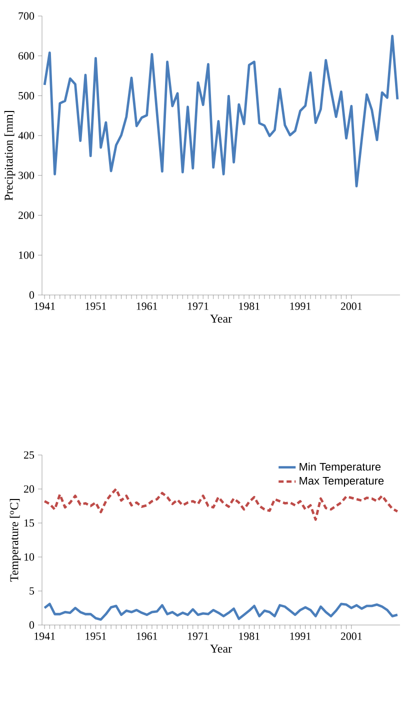  What do you see at coordinates (26, 136) in the screenshot?
I see `y-tick-label: 400` at bounding box center [26, 136].